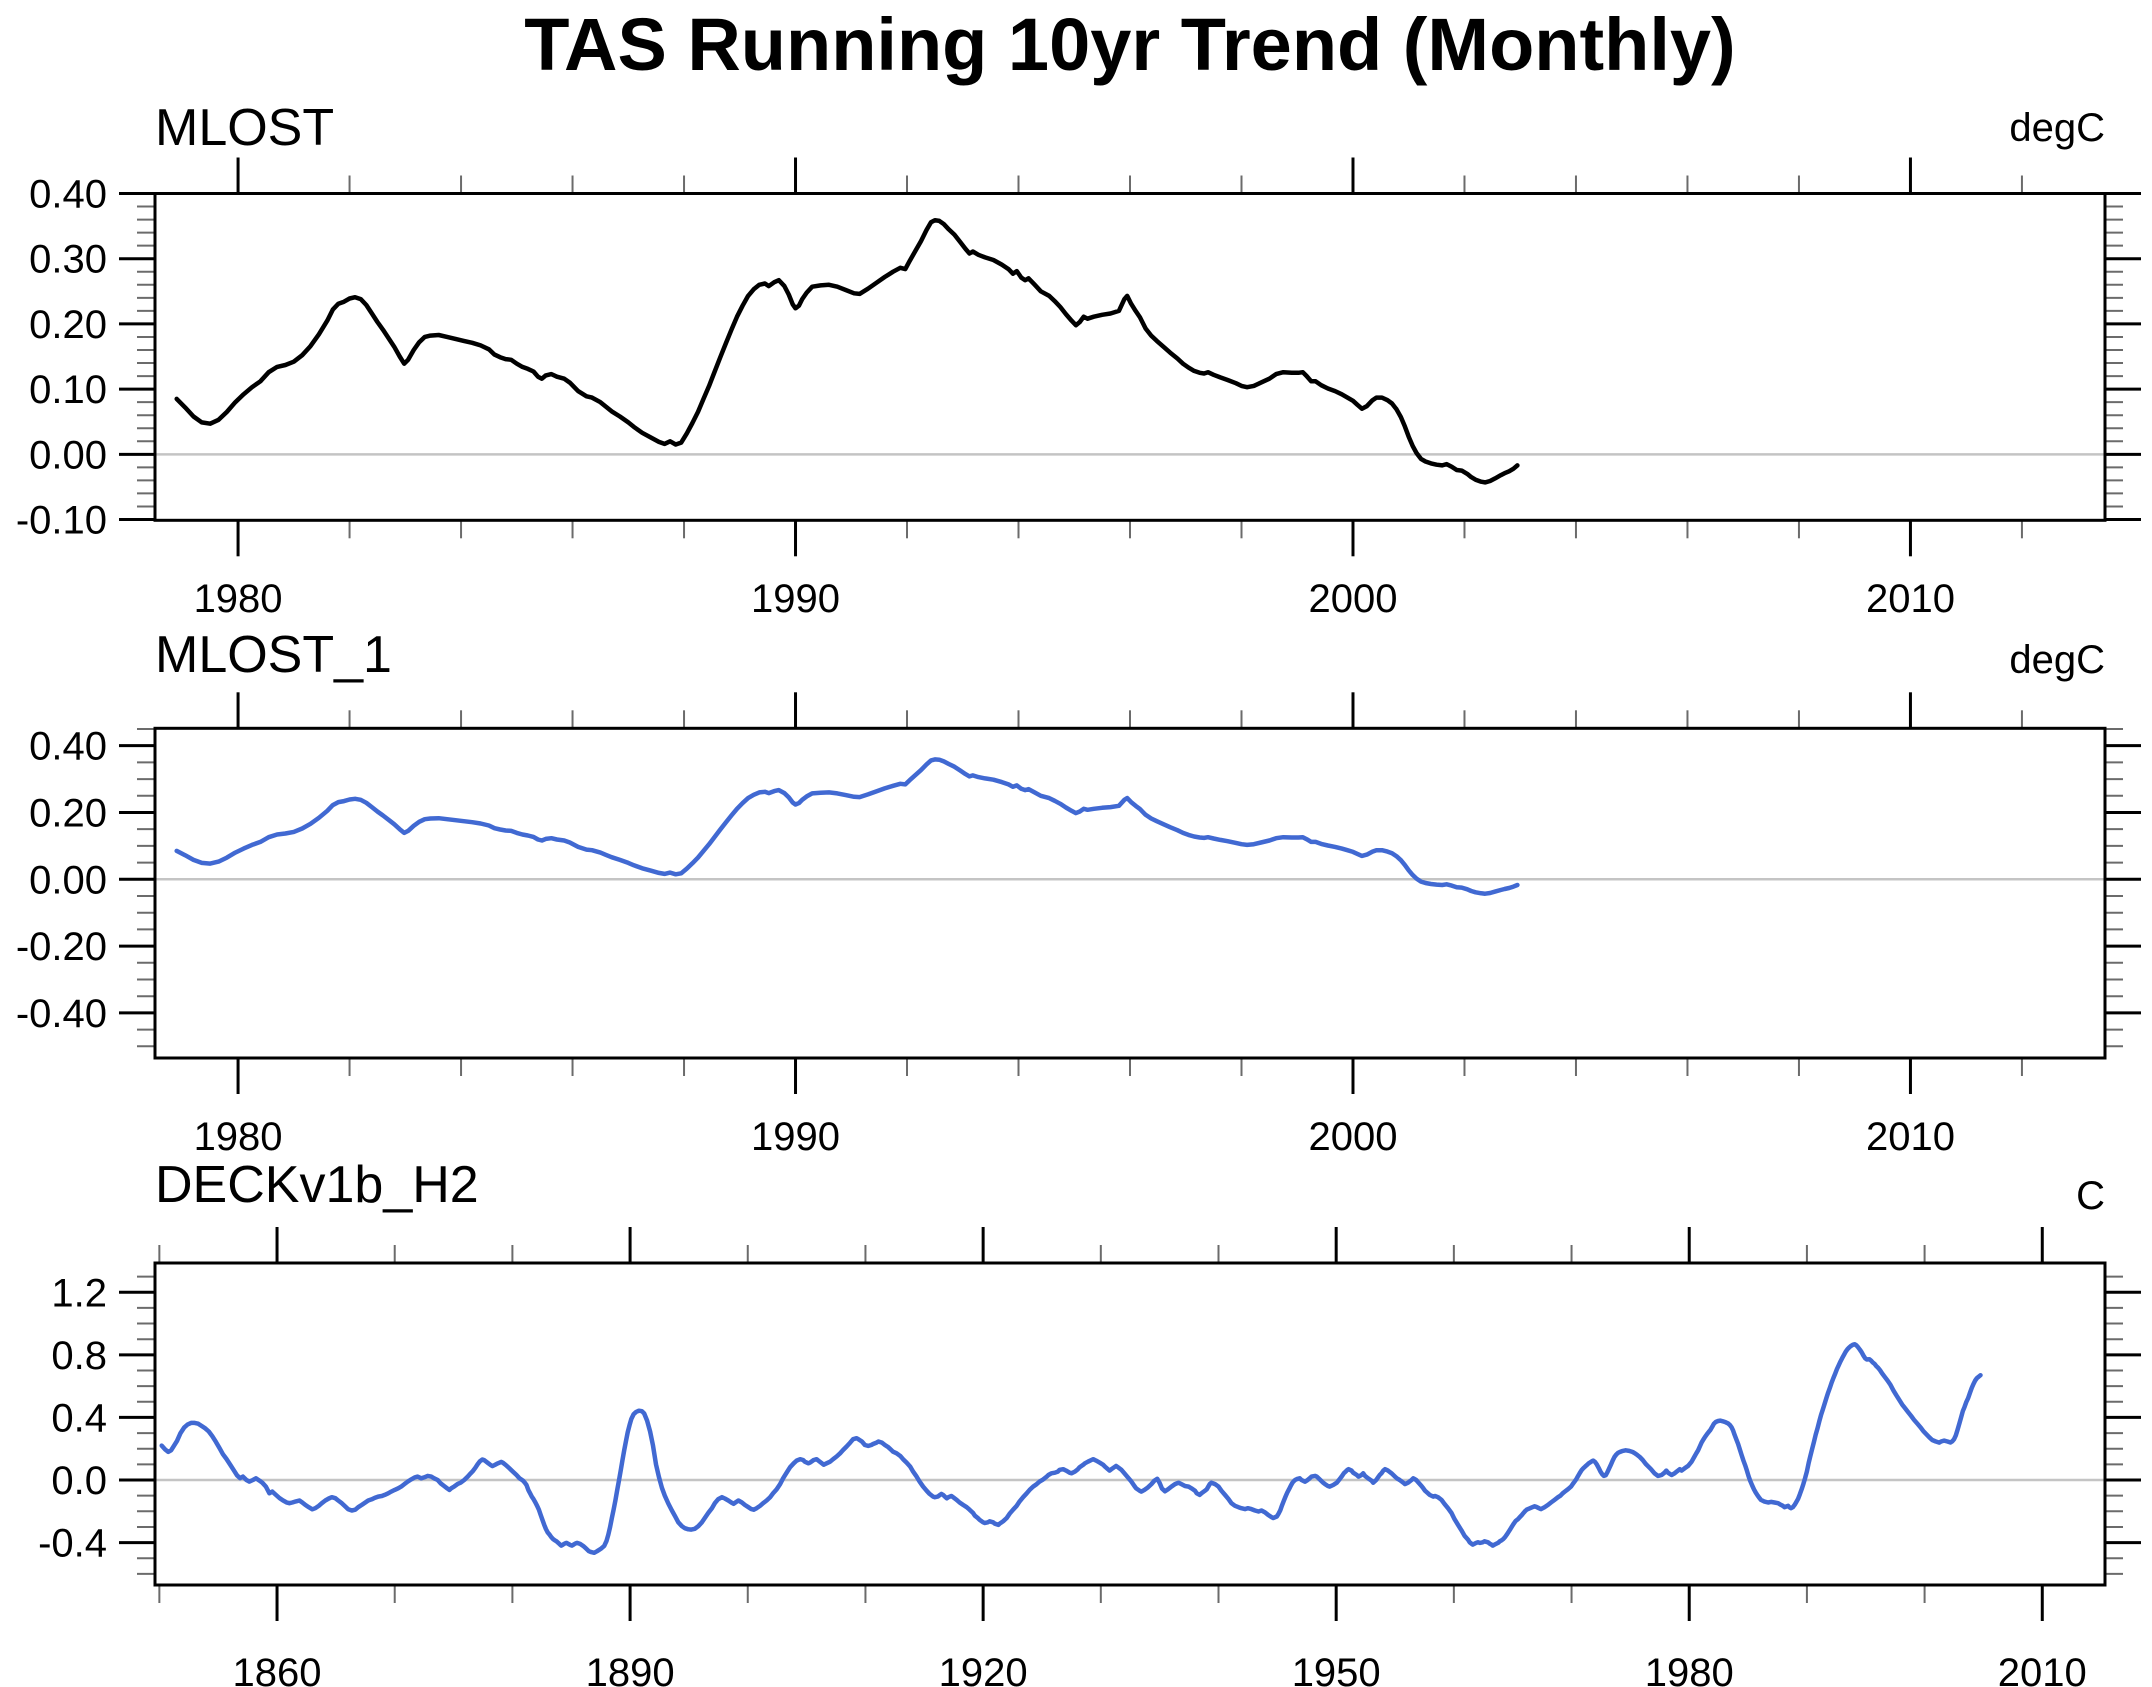 The image size is (2152, 1687). Describe the element at coordinates (630, 1669) in the screenshot. I see `x-tick-label: 1890` at that location.